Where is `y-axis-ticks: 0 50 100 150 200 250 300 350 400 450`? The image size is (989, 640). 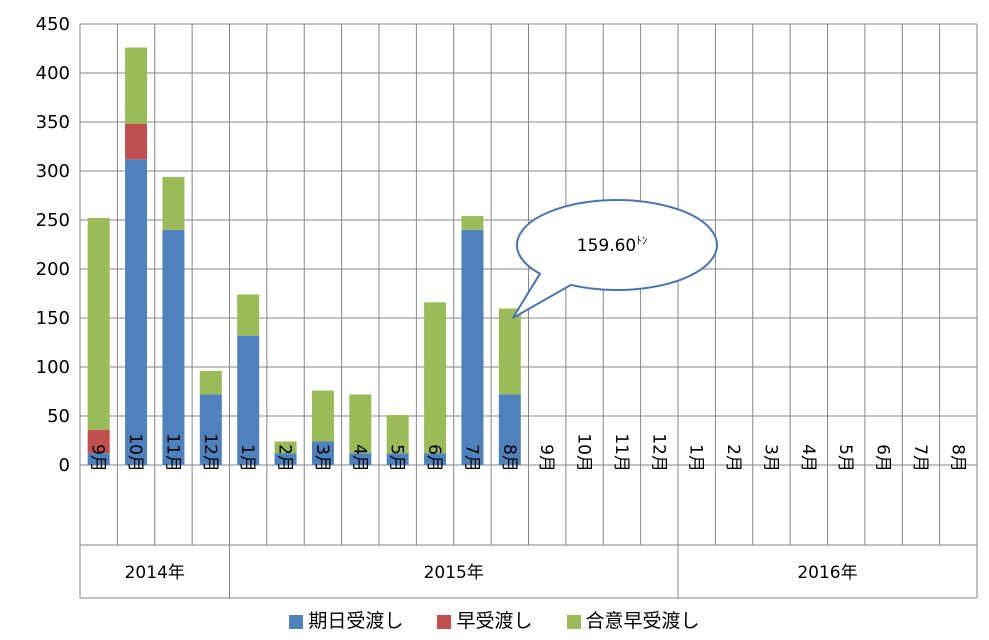 y-axis-ticks: 0 50 100 150 200 250 300 350 400 450 is located at coordinates (53, 245).